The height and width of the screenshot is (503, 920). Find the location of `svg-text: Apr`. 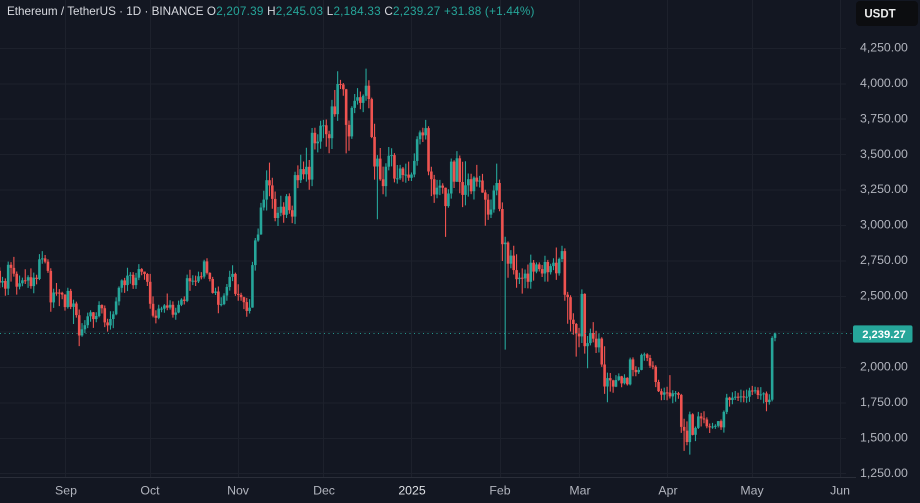

svg-text: Apr is located at coordinates (667, 491).